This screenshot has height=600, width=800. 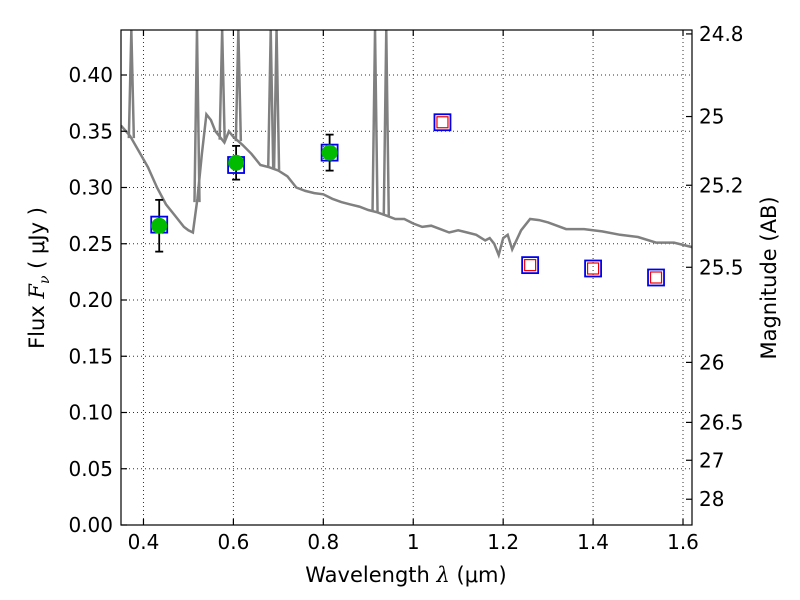 What do you see at coordinates (721, 34) in the screenshot?
I see `y2-tick-label: 24.8` at bounding box center [721, 34].